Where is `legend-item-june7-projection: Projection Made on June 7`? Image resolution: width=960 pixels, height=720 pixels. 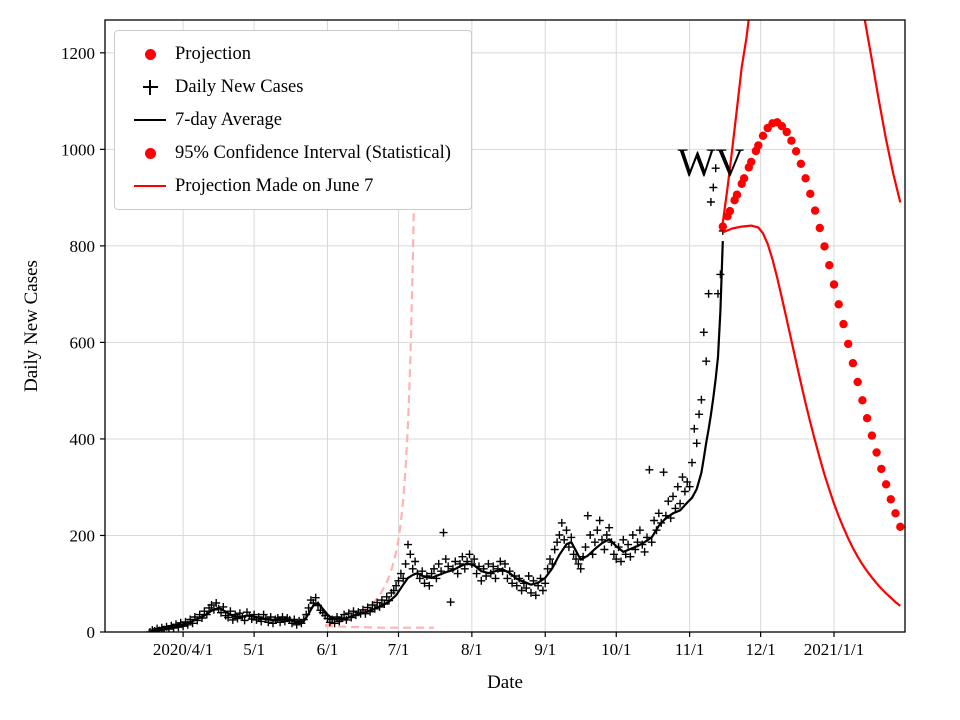
legend-item-june7-projection: Projection Made on June 7 is located at coordinates (288, 186).